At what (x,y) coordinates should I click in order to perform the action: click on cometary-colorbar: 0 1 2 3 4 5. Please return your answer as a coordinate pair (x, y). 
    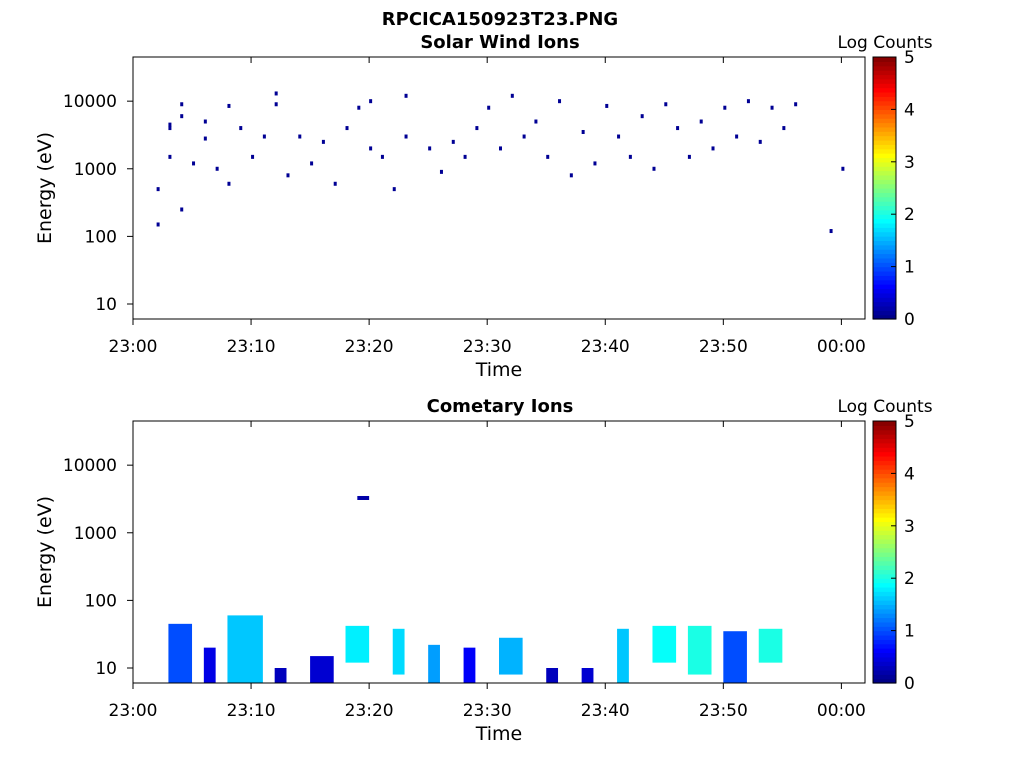
    Looking at the image, I should click on (893, 553).